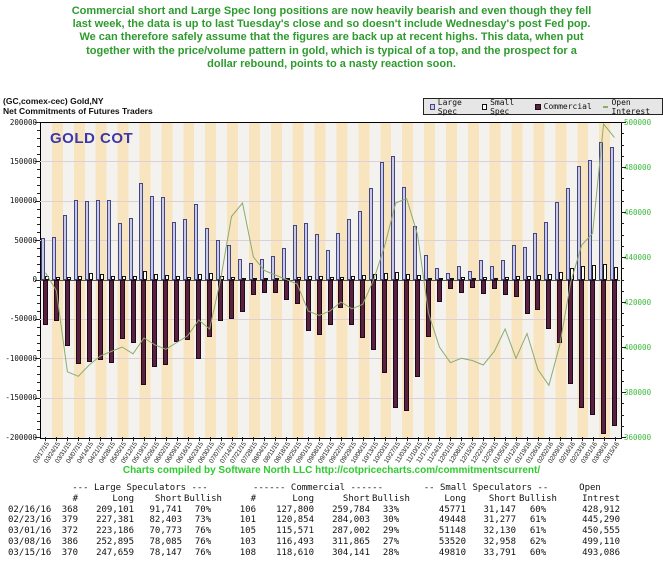 This screenshot has width=663, height=564. I want to click on x-axis-date-label: 10/27/15, so click(392, 453).